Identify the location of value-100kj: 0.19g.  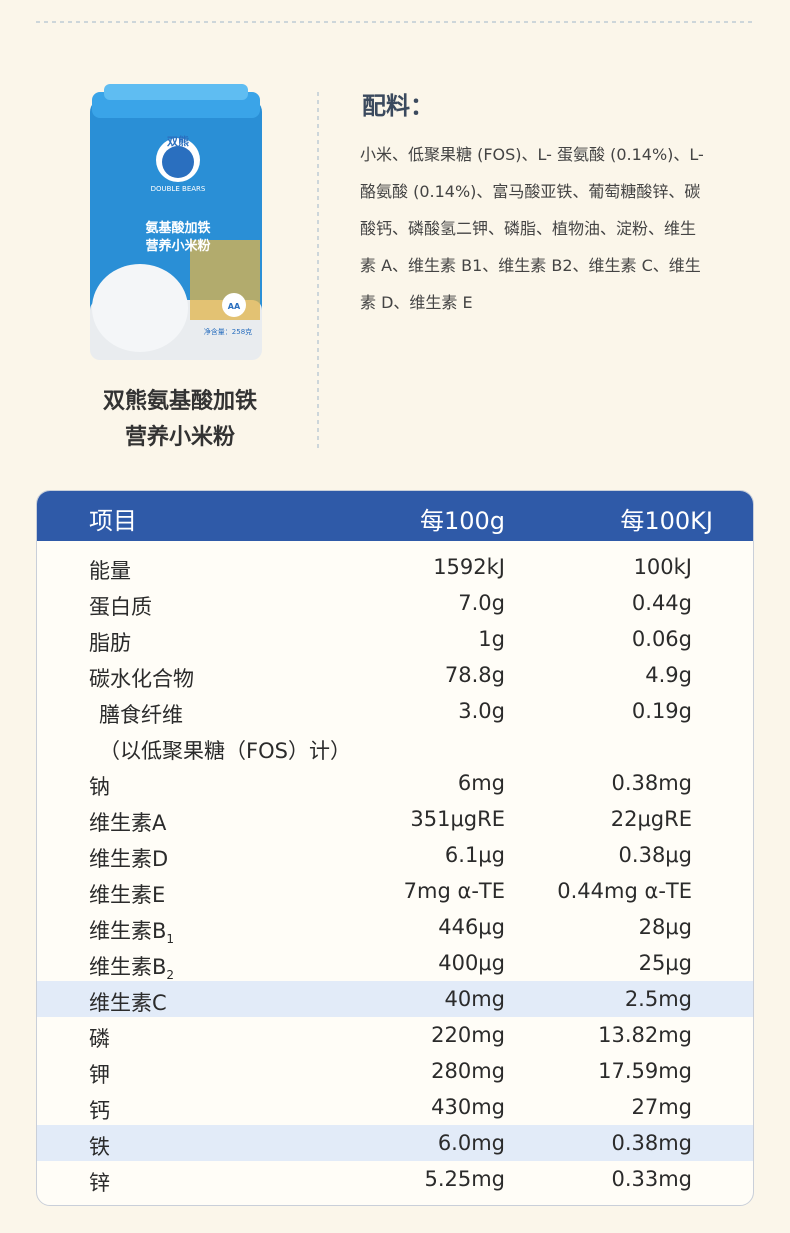
(661, 711).